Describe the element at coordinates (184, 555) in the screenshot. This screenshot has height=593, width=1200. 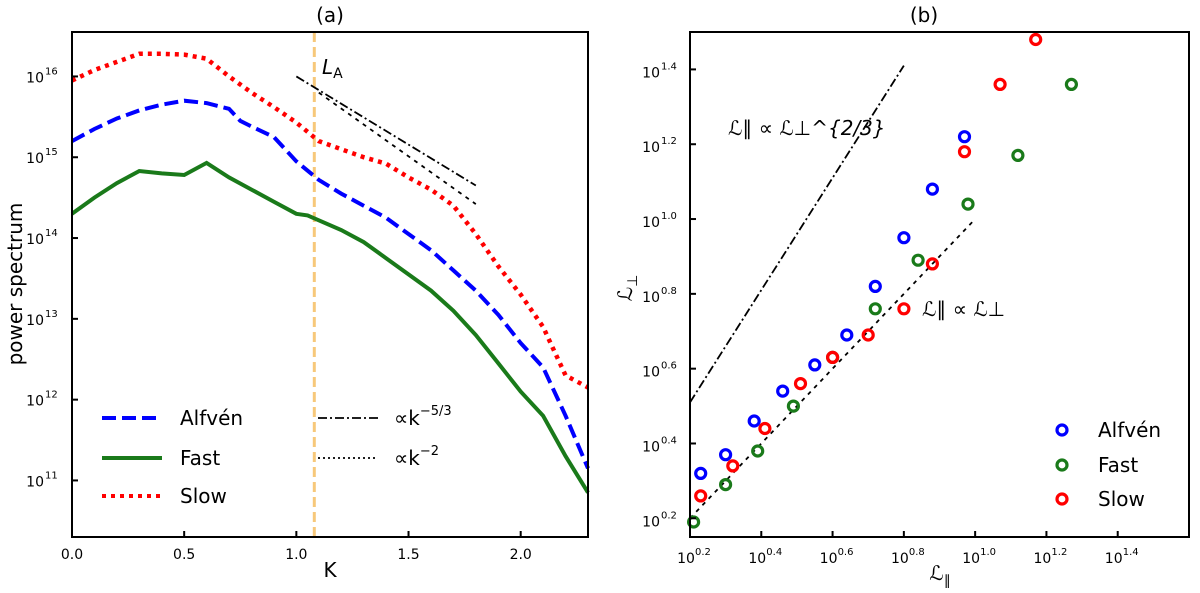
I see `a-xtick-label-1: 0.5` at that location.